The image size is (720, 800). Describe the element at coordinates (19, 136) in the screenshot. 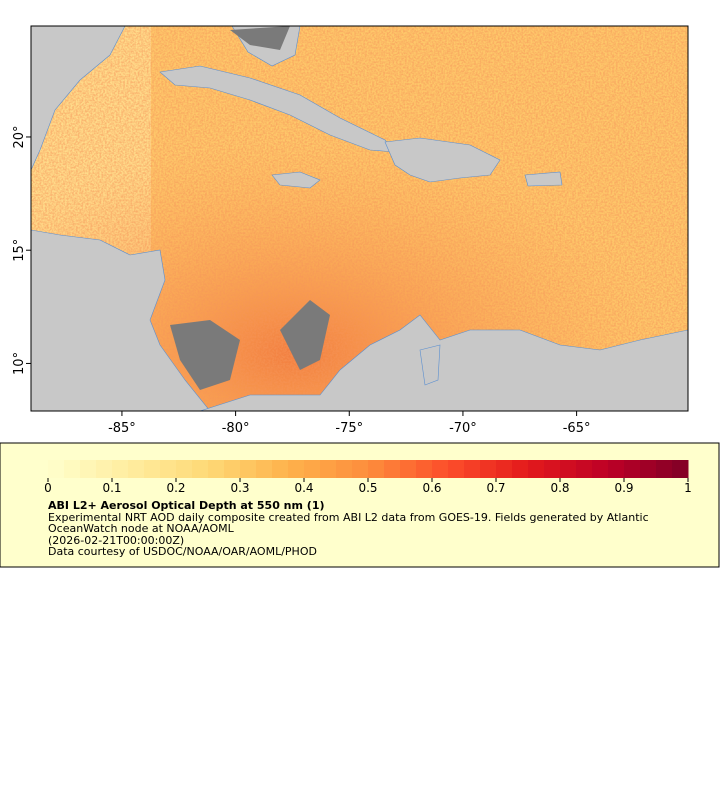

I see `y-tick-label: 20°` at that location.